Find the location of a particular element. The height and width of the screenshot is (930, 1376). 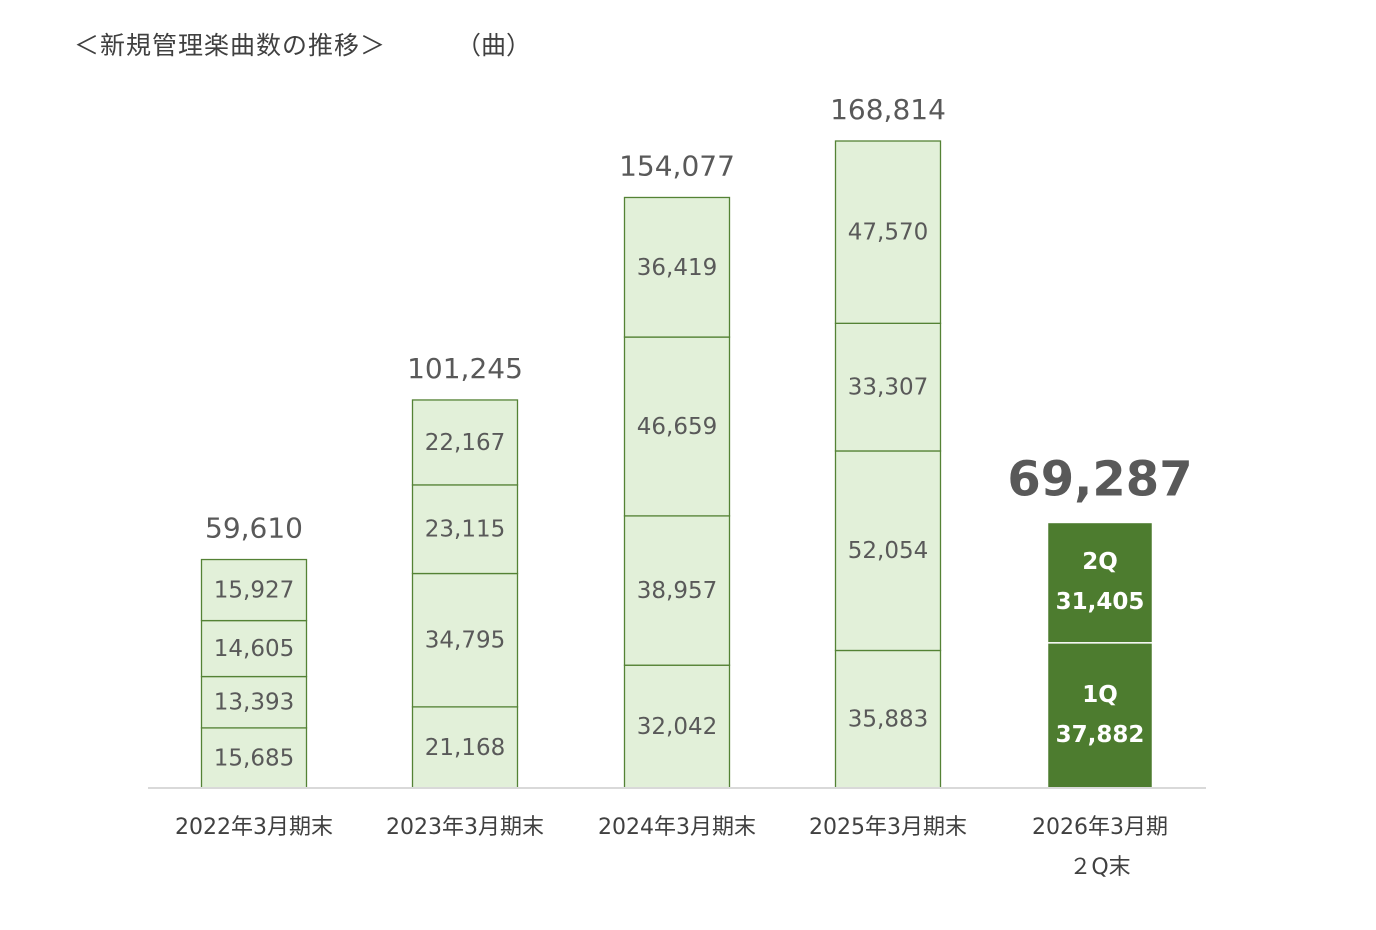

segment-value-label: 21,168 is located at coordinates (465, 748).